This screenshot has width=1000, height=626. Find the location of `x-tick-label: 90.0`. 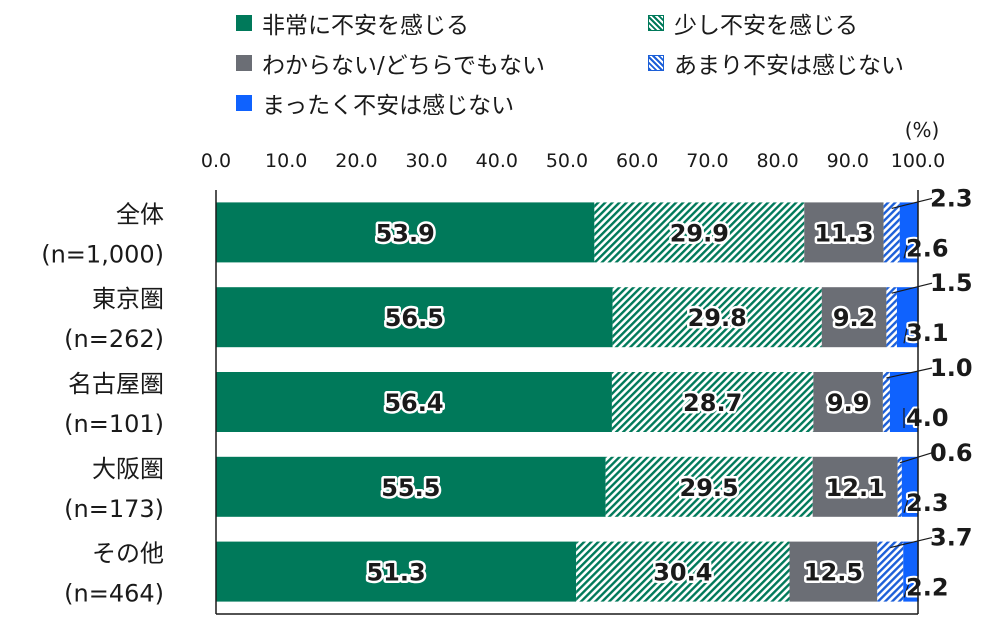

x-tick-label: 90.0 is located at coordinates (848, 161).